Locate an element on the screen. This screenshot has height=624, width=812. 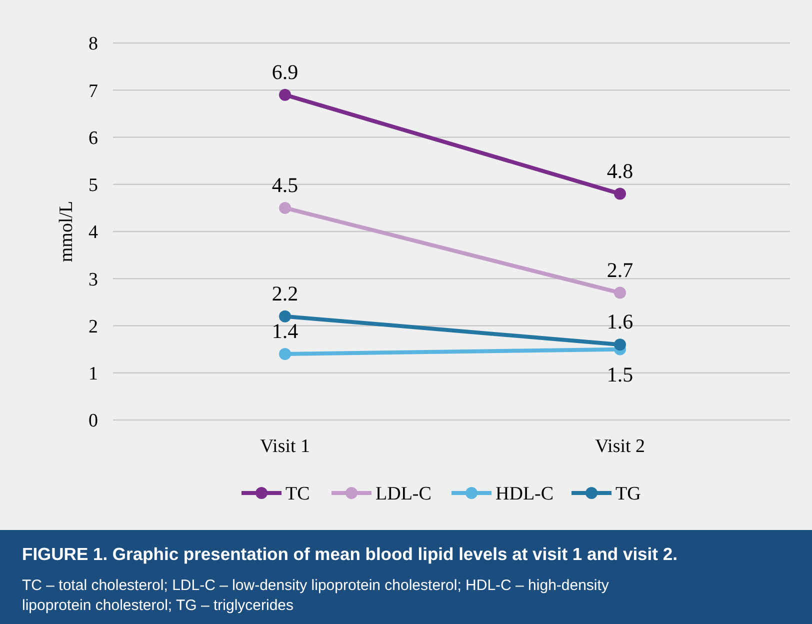
legend-label: HDL-C is located at coordinates (525, 494).